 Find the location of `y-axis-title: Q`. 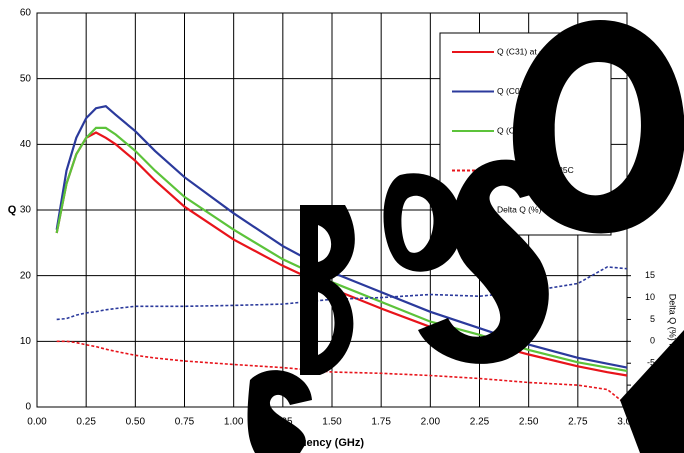

y-axis-title: Q is located at coordinates (12, 210).